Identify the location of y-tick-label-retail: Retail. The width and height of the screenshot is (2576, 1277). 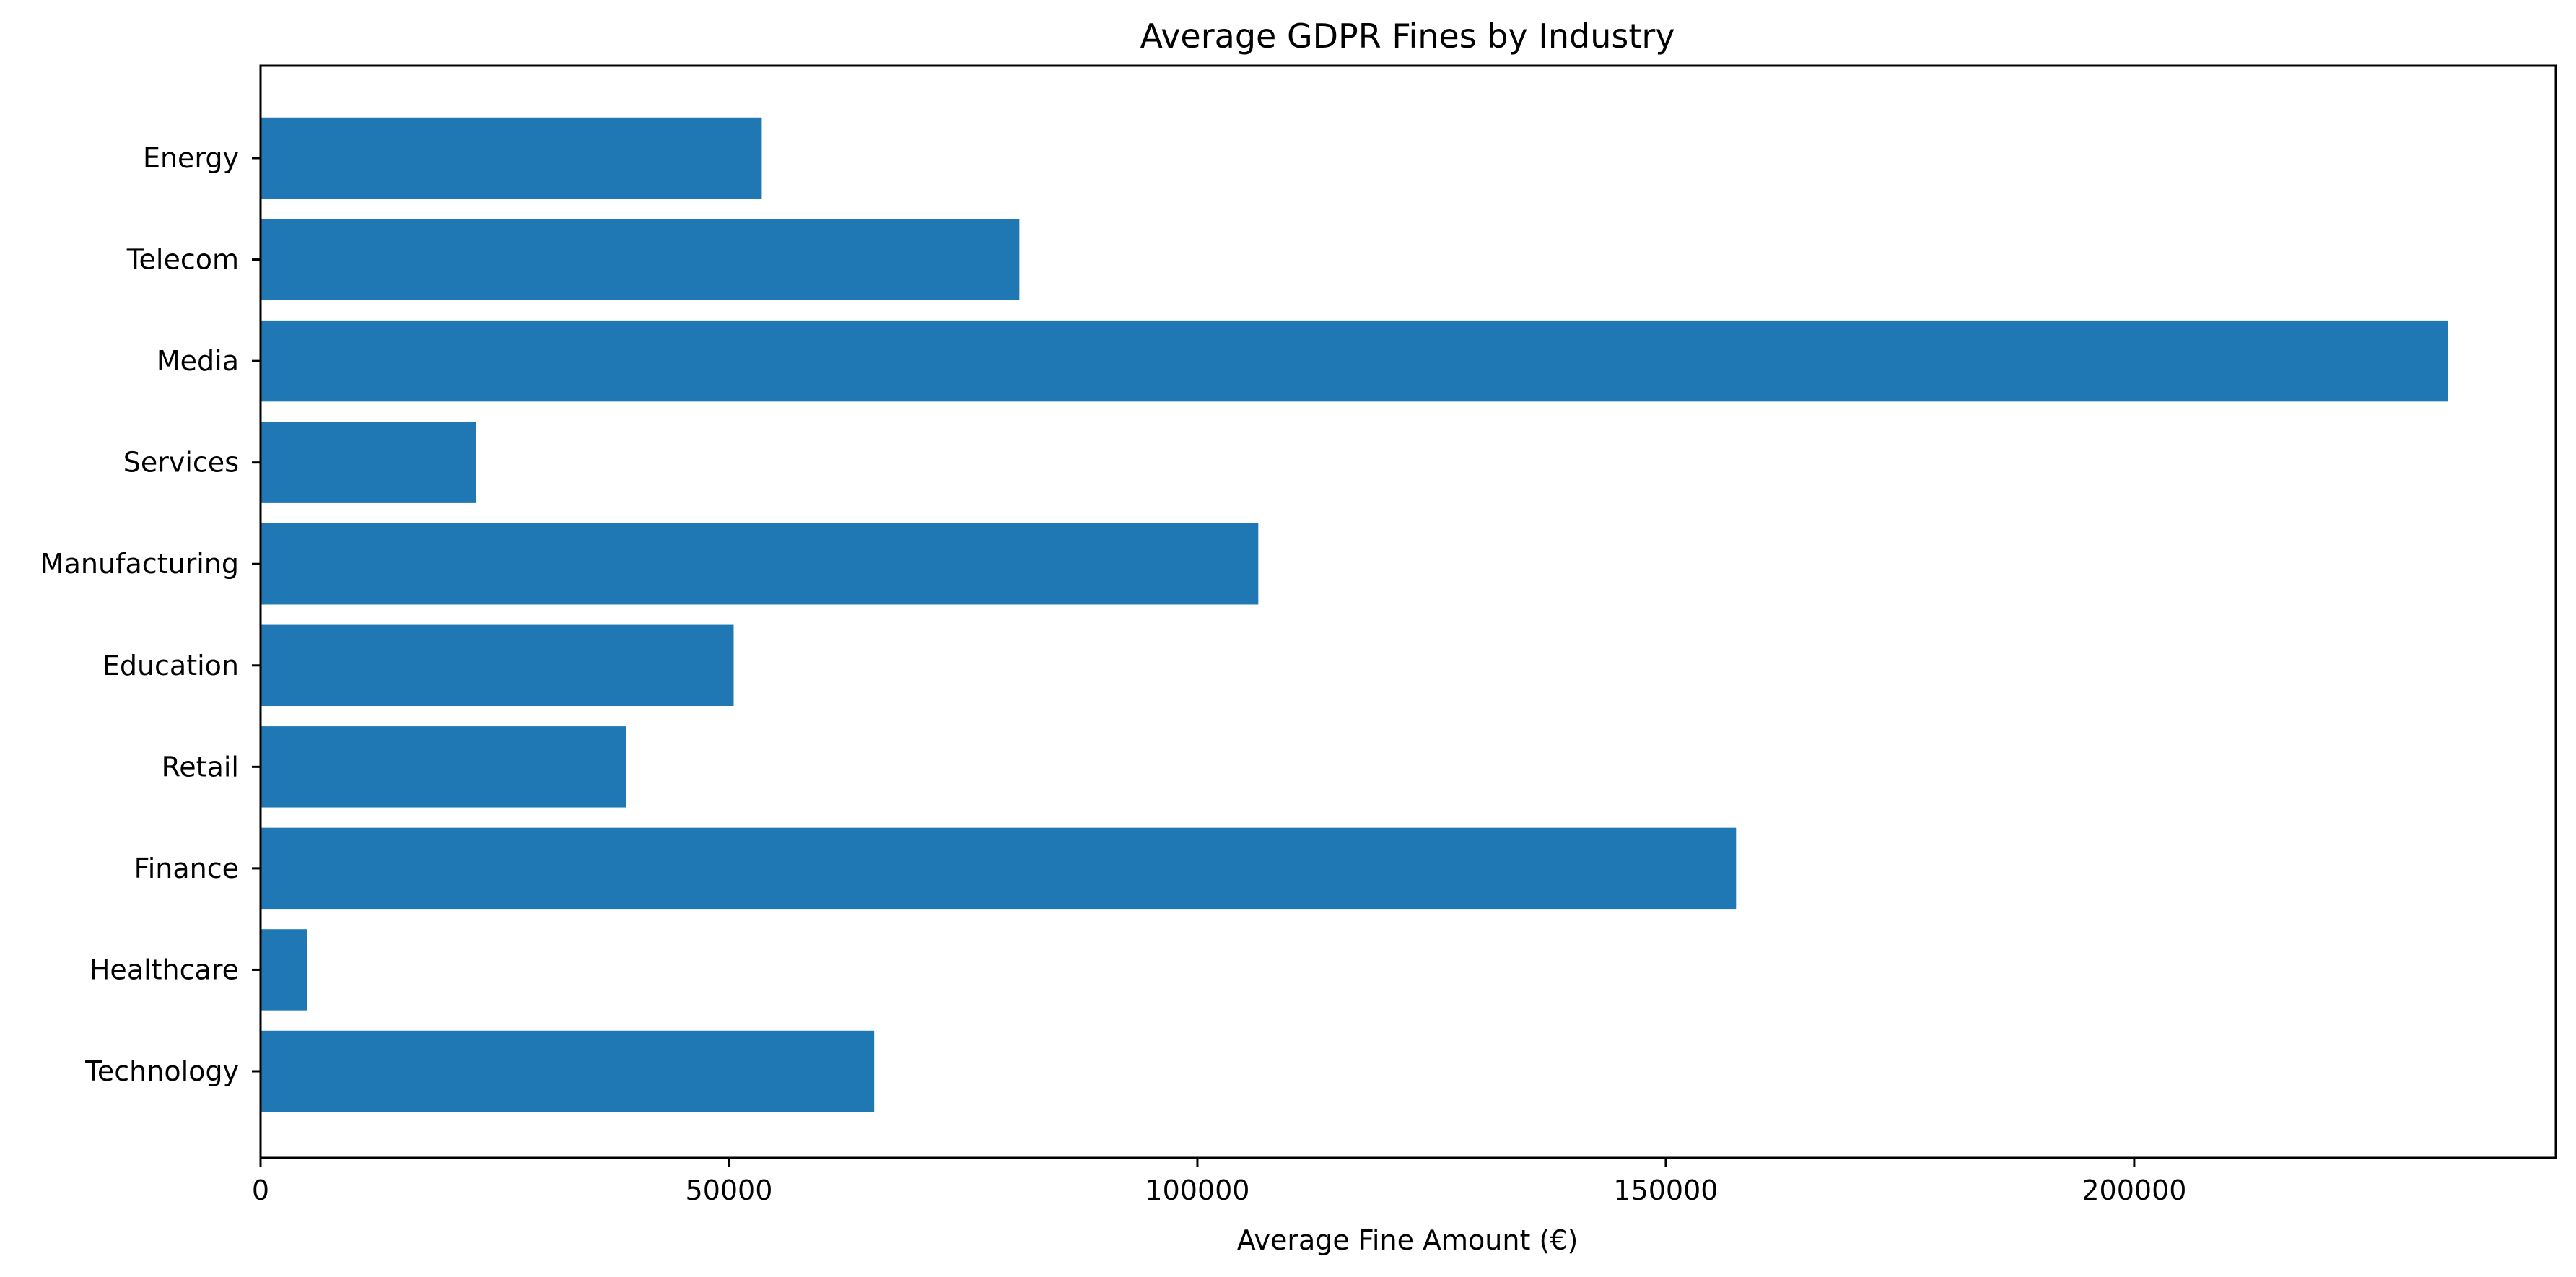
(200, 767).